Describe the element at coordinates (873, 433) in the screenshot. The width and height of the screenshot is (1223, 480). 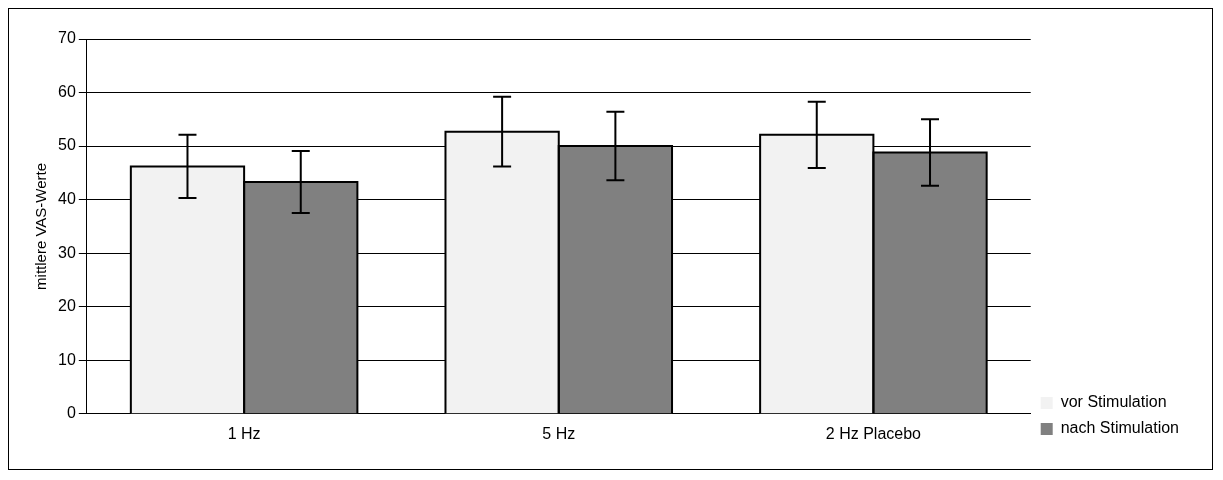
I see `x-tick-label: 2 Hz Placebo` at that location.